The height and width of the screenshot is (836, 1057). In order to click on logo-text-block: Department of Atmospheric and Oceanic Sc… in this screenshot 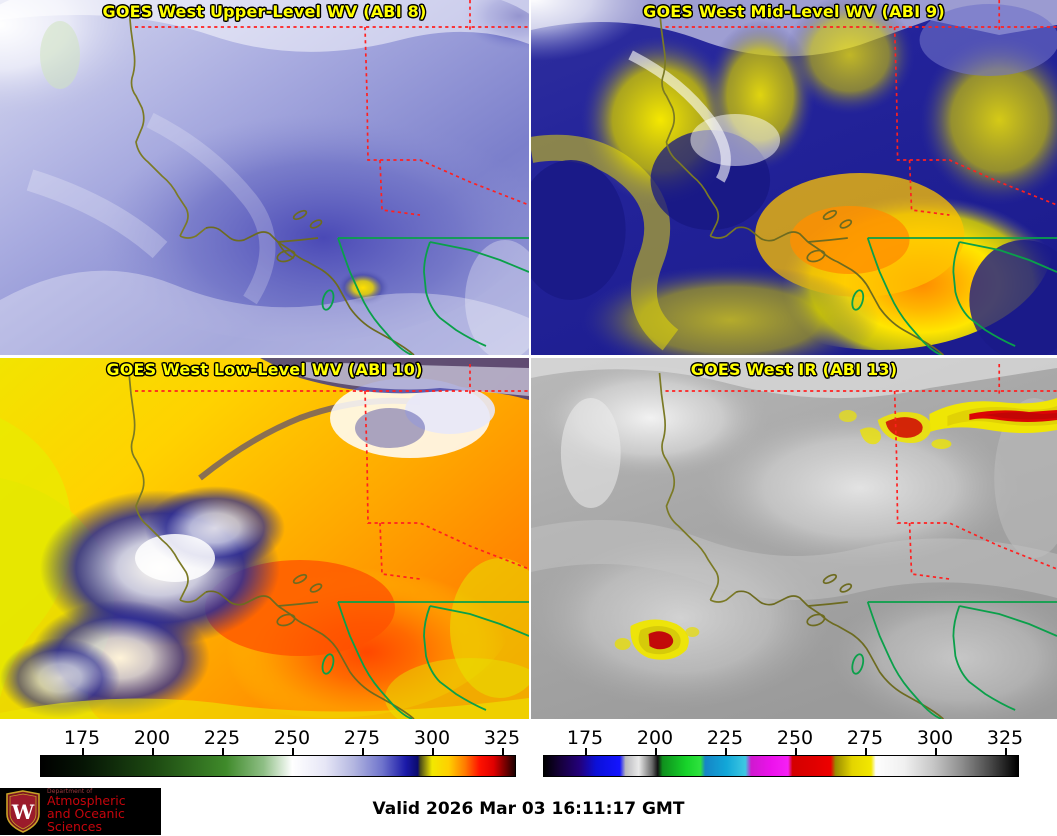, I will do `click(104, 811)`.